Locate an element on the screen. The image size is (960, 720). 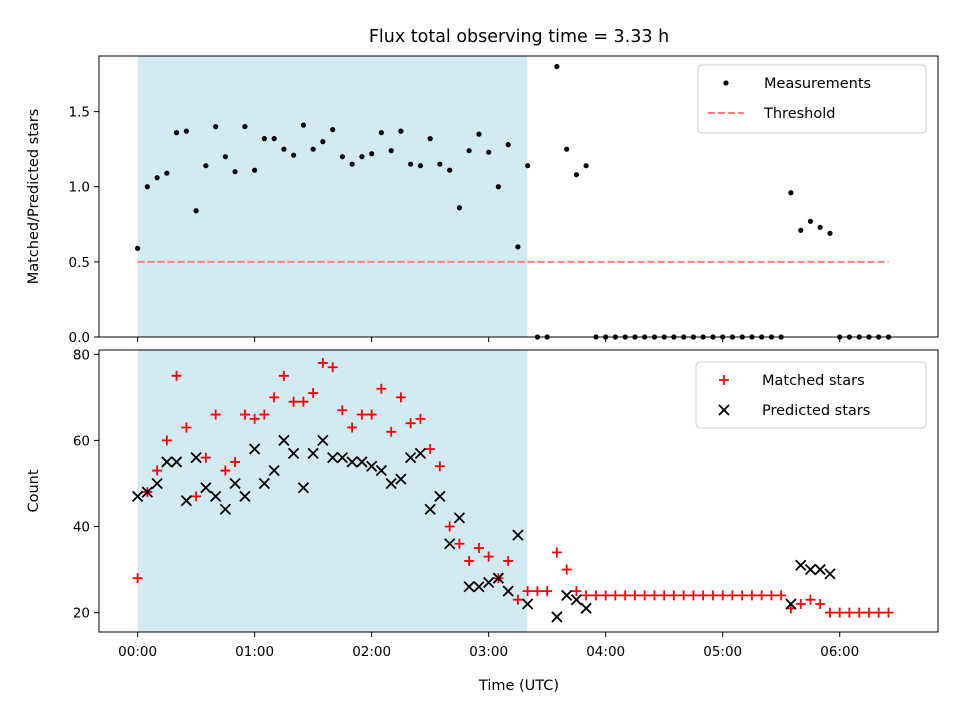
chart-title: Flux total observing time = 3.33 h is located at coordinates (519, 37).